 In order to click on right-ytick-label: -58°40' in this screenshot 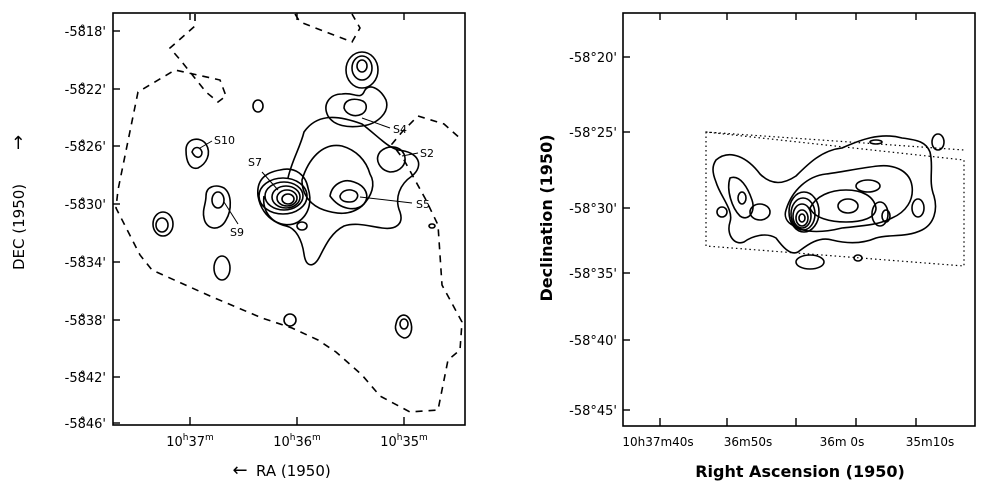, I will do `click(593, 341)`.